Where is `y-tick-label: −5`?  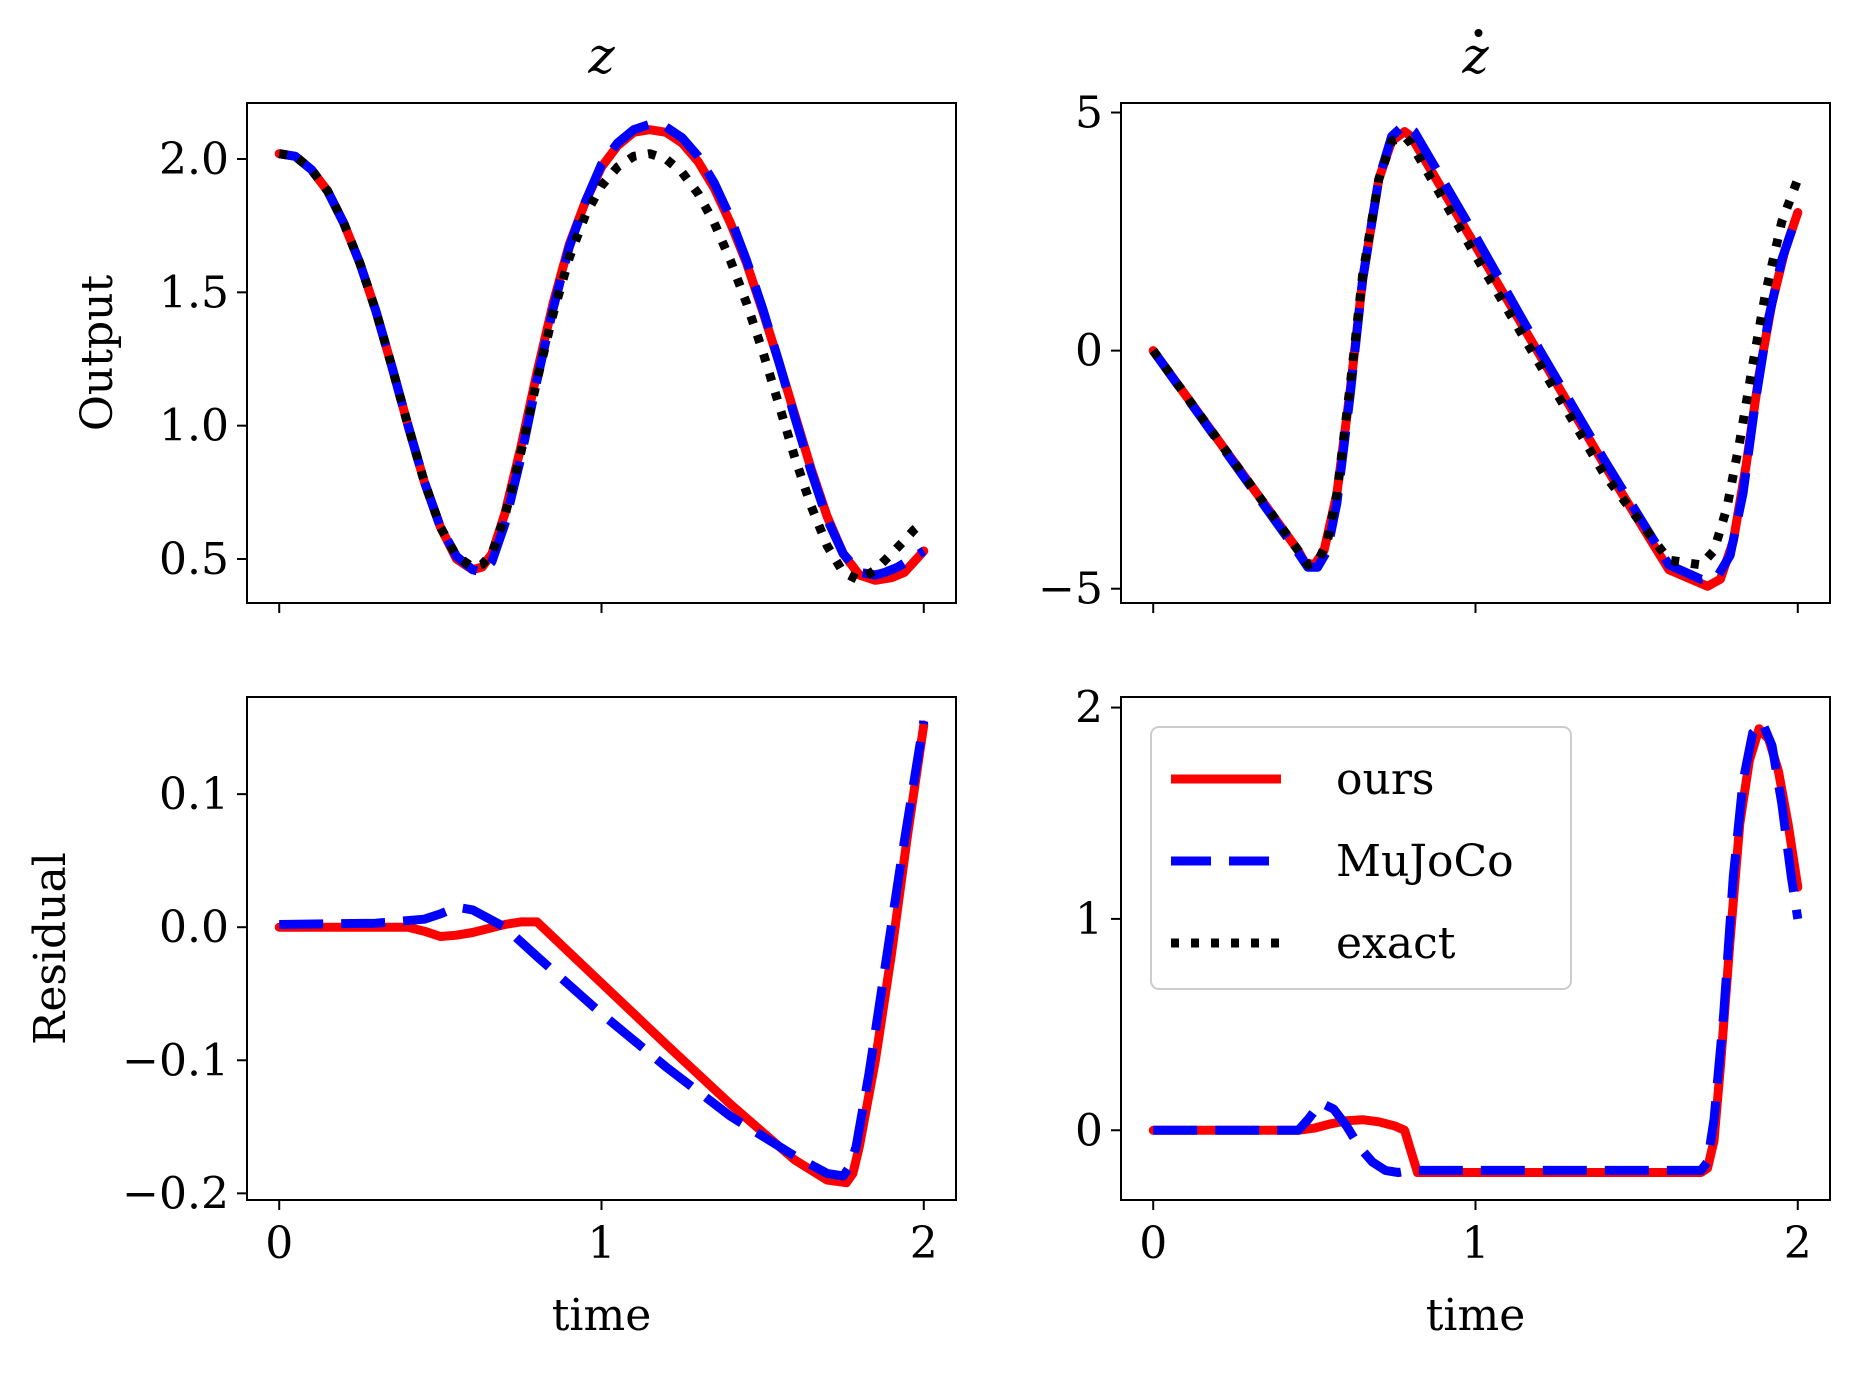 y-tick-label: −5 is located at coordinates (1070, 589).